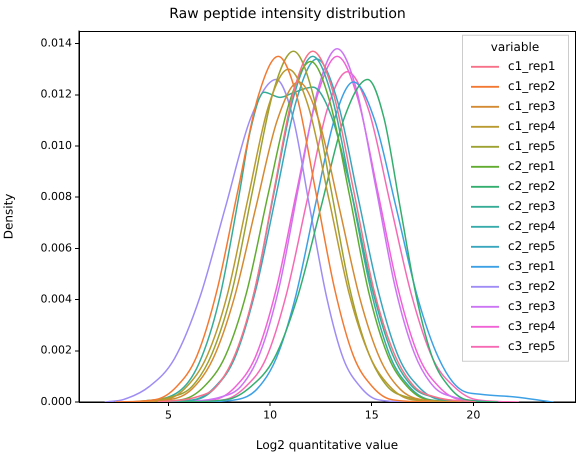  Describe the element at coordinates (56, 145) in the screenshot. I see `y-tick-label: 0.010` at that location.